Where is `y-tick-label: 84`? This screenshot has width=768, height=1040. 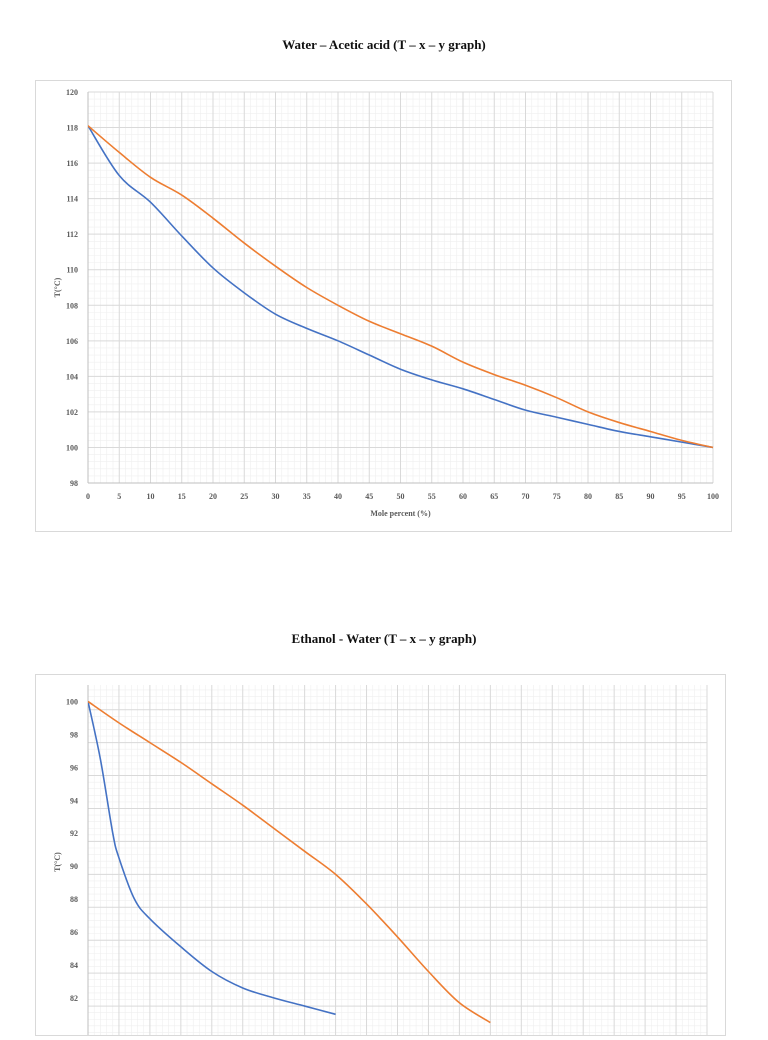
y-tick-label: 84 is located at coordinates (74, 965).